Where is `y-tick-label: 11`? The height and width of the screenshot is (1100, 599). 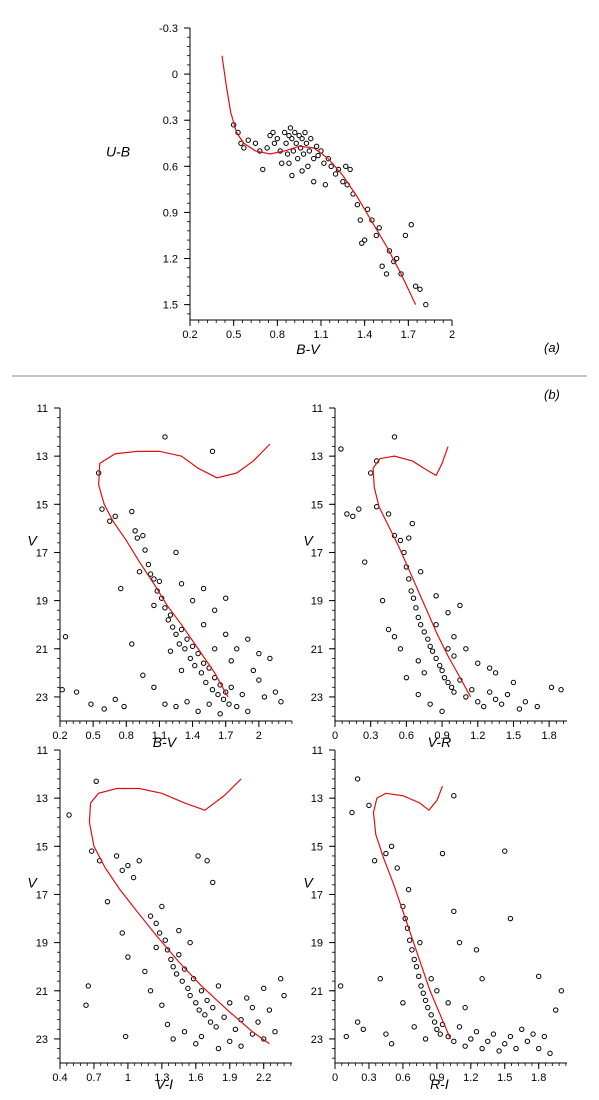 y-tick-label: 11 is located at coordinates (317, 409).